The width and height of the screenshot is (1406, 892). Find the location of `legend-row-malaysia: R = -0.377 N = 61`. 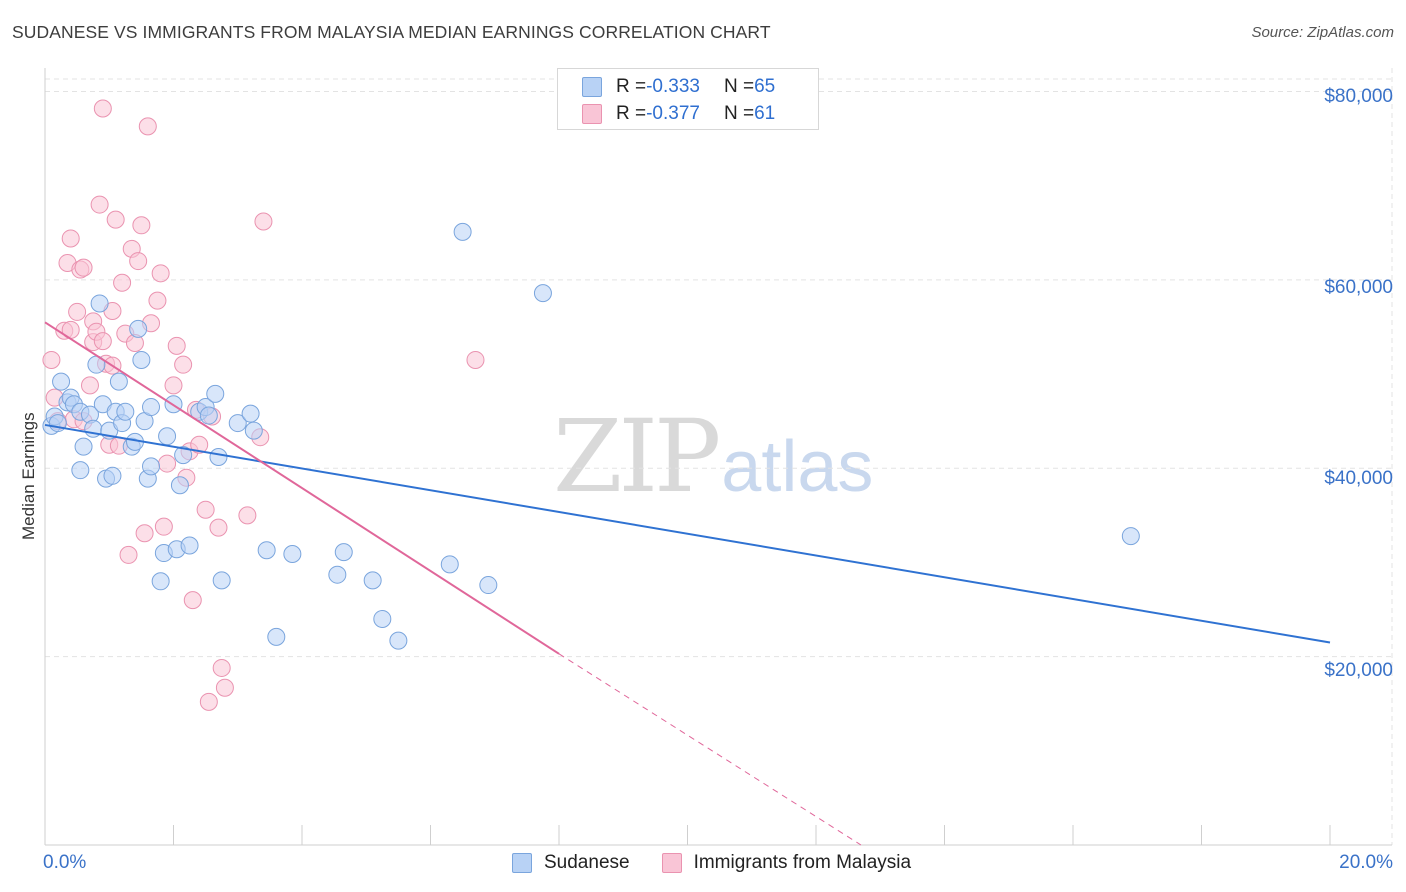

legend-row-malaysia: R = -0.377 N = 61 is located at coordinates (678, 114).